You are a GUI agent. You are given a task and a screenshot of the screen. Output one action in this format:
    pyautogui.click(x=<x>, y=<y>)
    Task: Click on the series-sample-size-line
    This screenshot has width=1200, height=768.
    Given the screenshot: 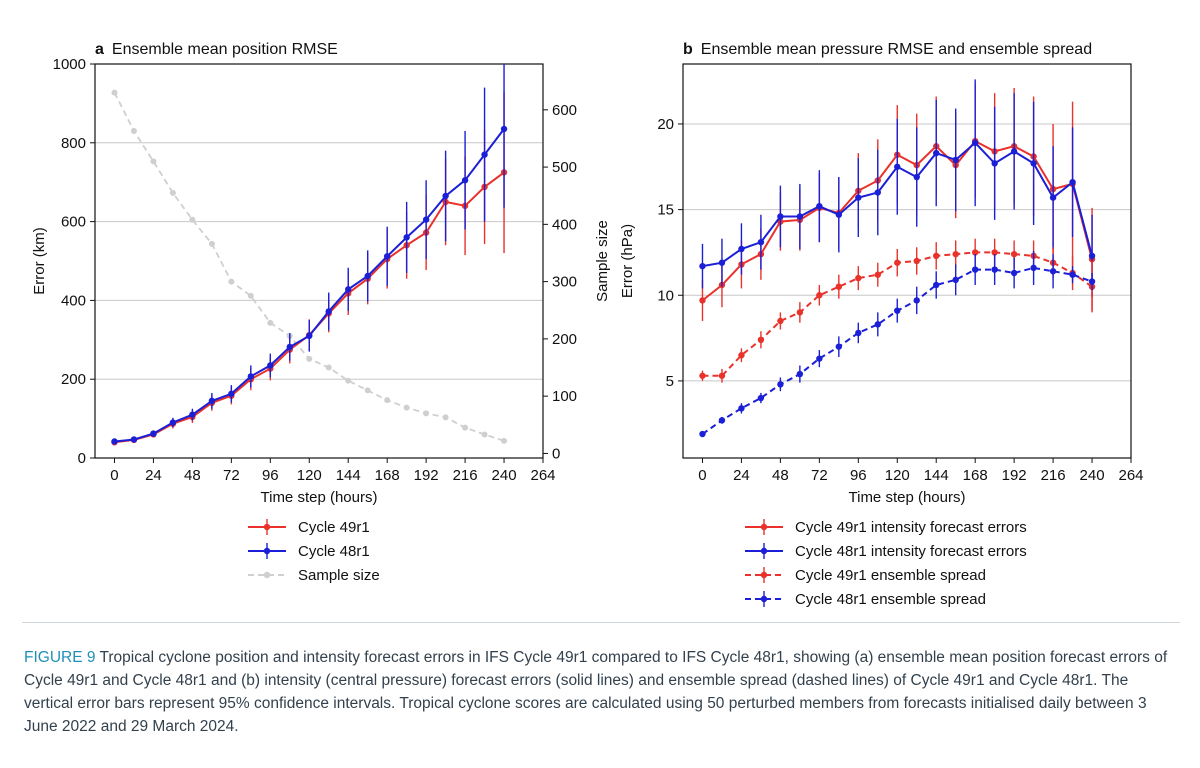 What is the action you would take?
    pyautogui.click(x=309, y=267)
    